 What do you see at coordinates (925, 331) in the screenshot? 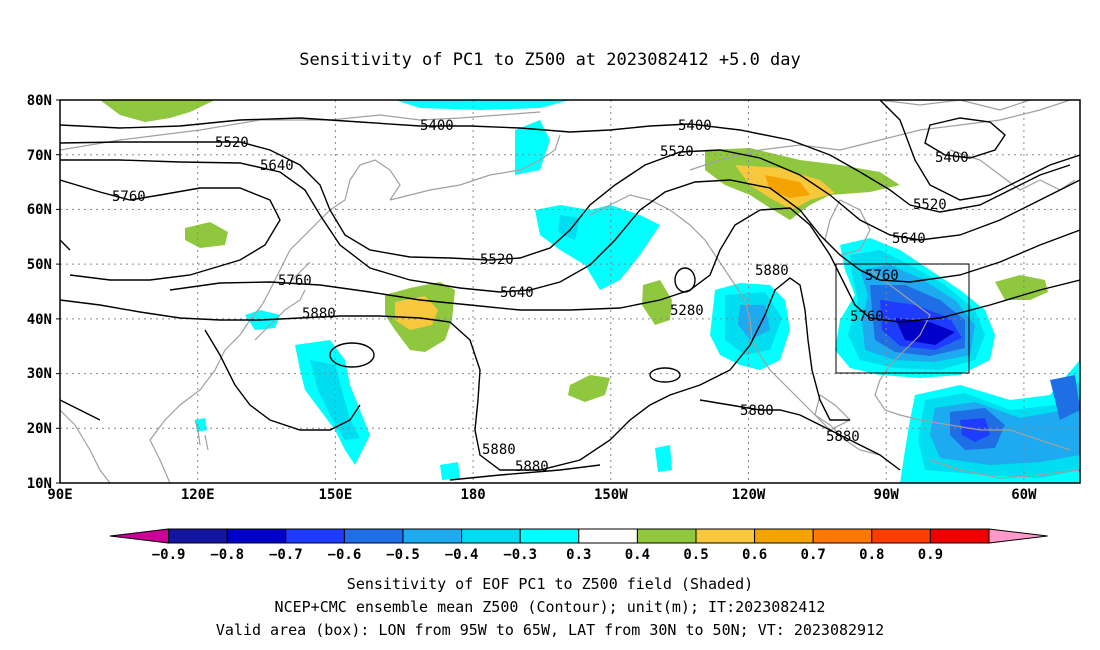
I see `shade-neg-northam-core` at bounding box center [925, 331].